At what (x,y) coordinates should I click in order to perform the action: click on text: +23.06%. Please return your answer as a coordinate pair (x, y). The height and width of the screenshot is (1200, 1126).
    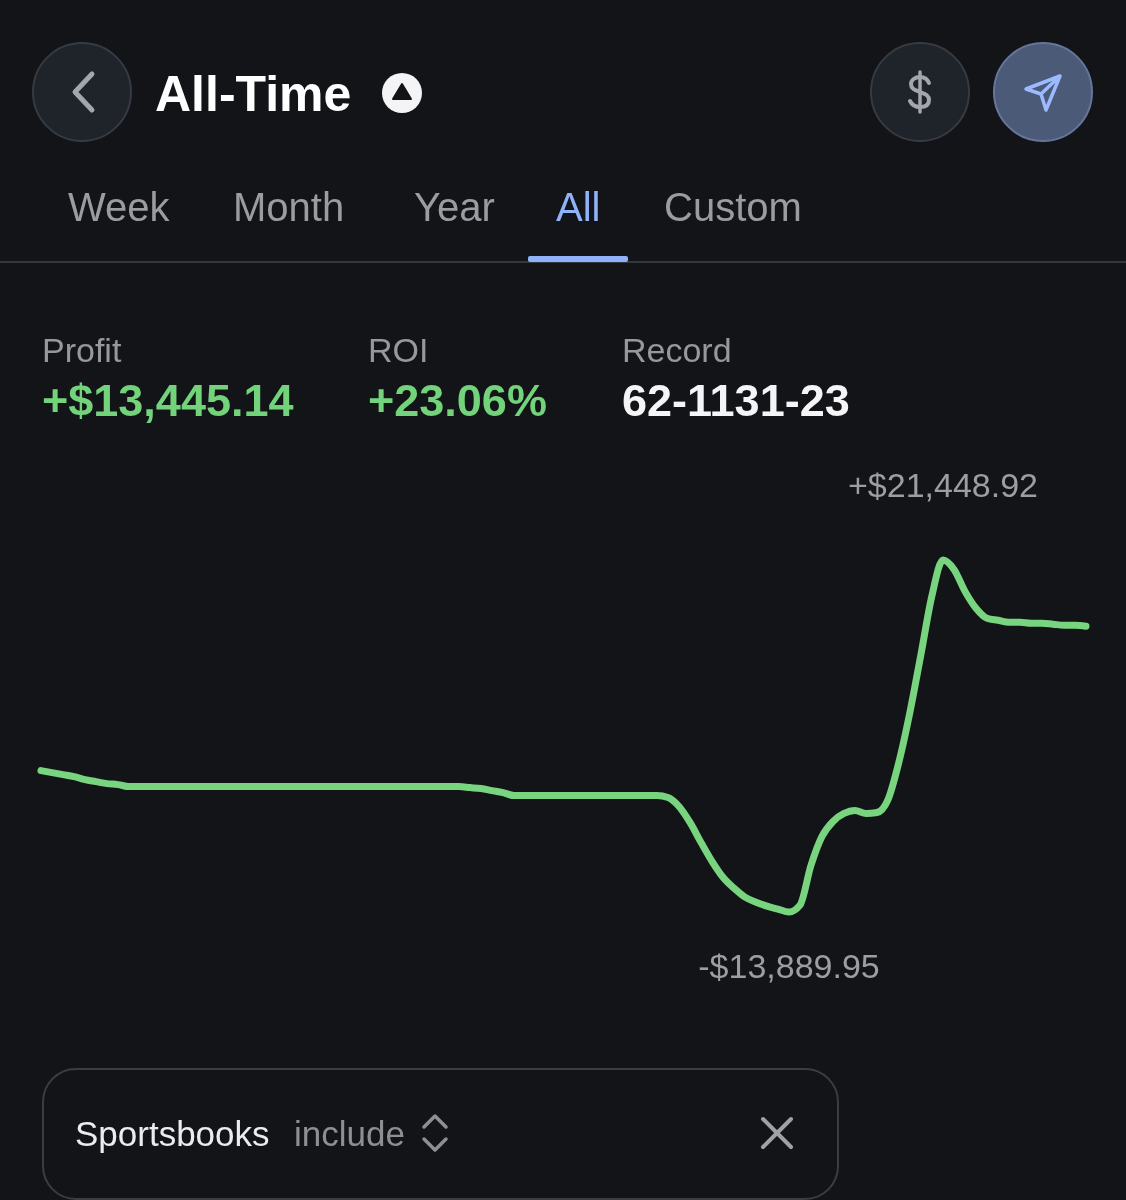
    Looking at the image, I should click on (457, 400).